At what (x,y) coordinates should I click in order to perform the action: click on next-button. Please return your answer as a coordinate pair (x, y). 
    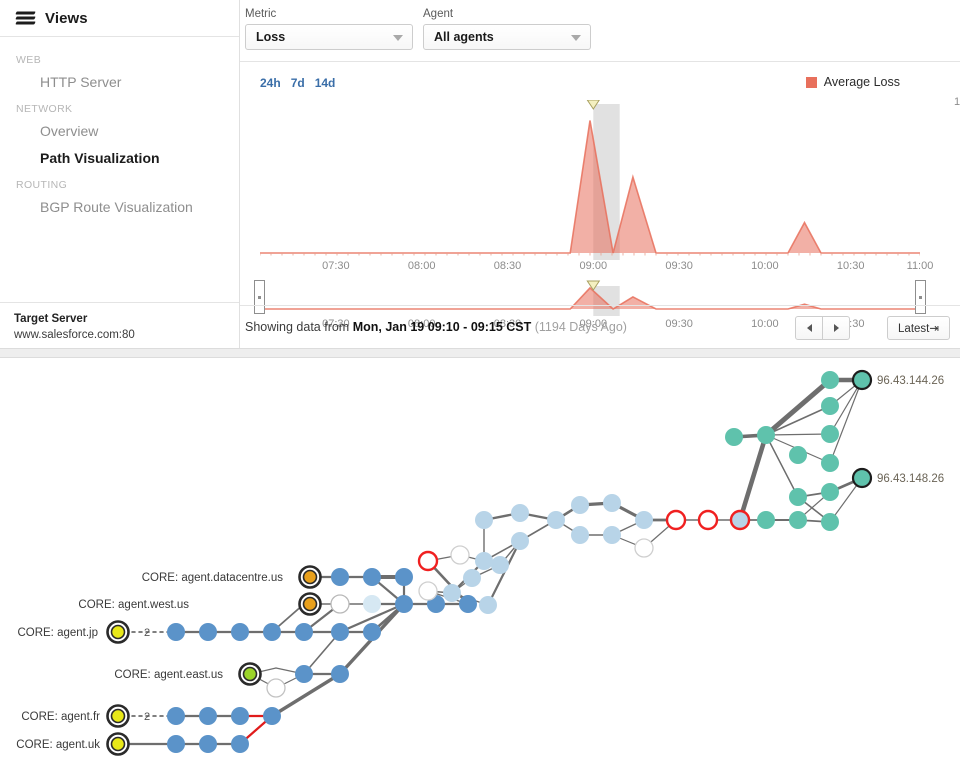
    Looking at the image, I should click on (836, 328).